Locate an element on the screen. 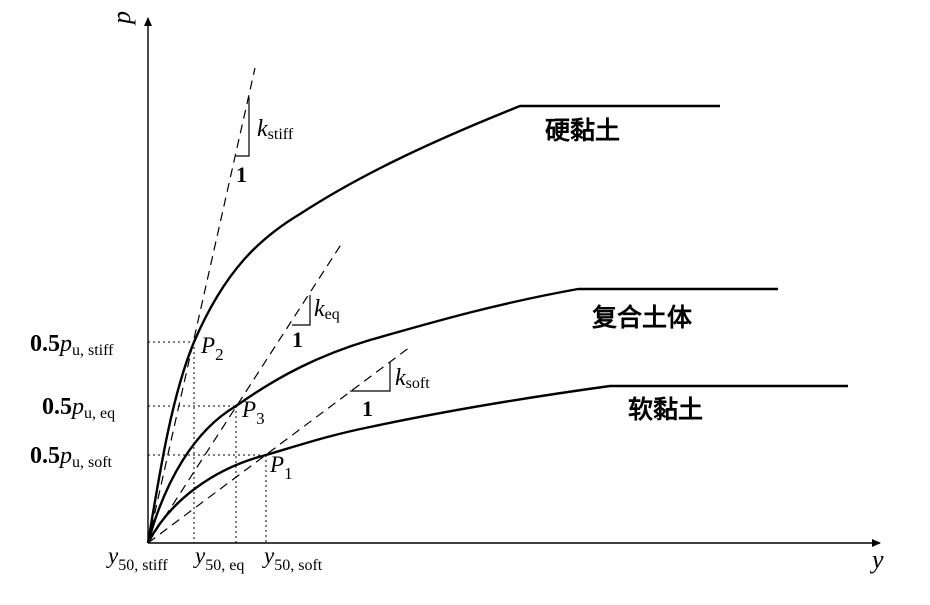 This screenshot has width=930, height=605. slope-triangle-stiff is located at coordinates (243, 127).